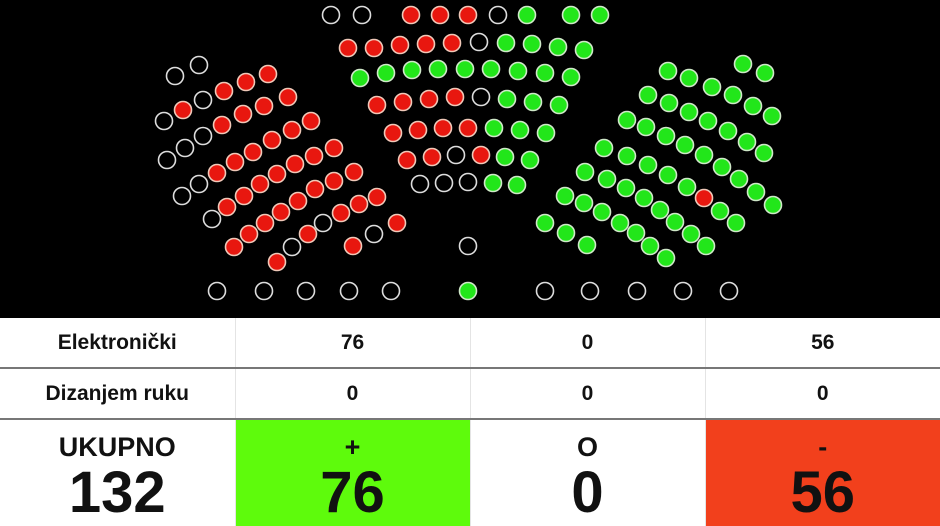 The width and height of the screenshot is (940, 526). Describe the element at coordinates (822, 492) in the screenshot. I see `total-no: 56` at that location.